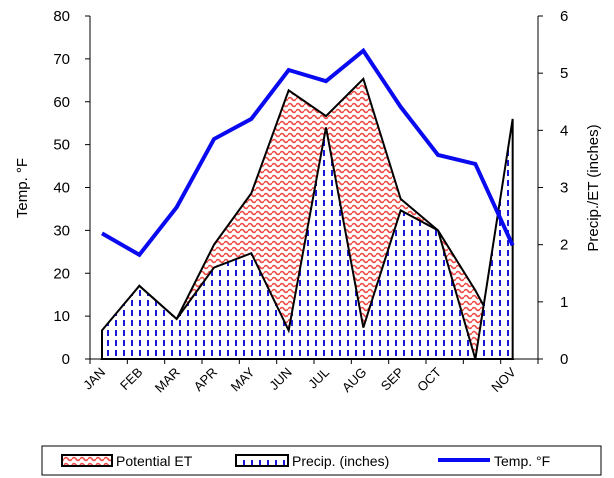  I want to click on x-category-label: JUL, so click(318, 378).